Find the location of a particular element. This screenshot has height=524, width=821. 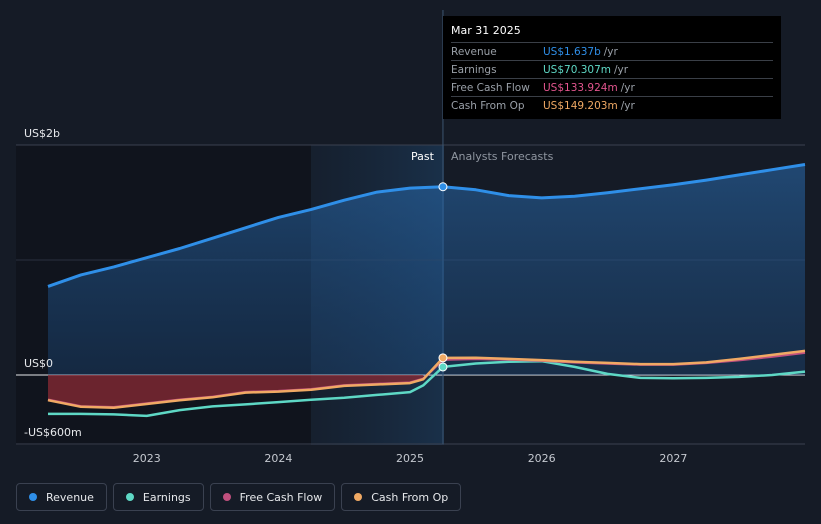

legend-label: Cash From Op is located at coordinates (410, 497).